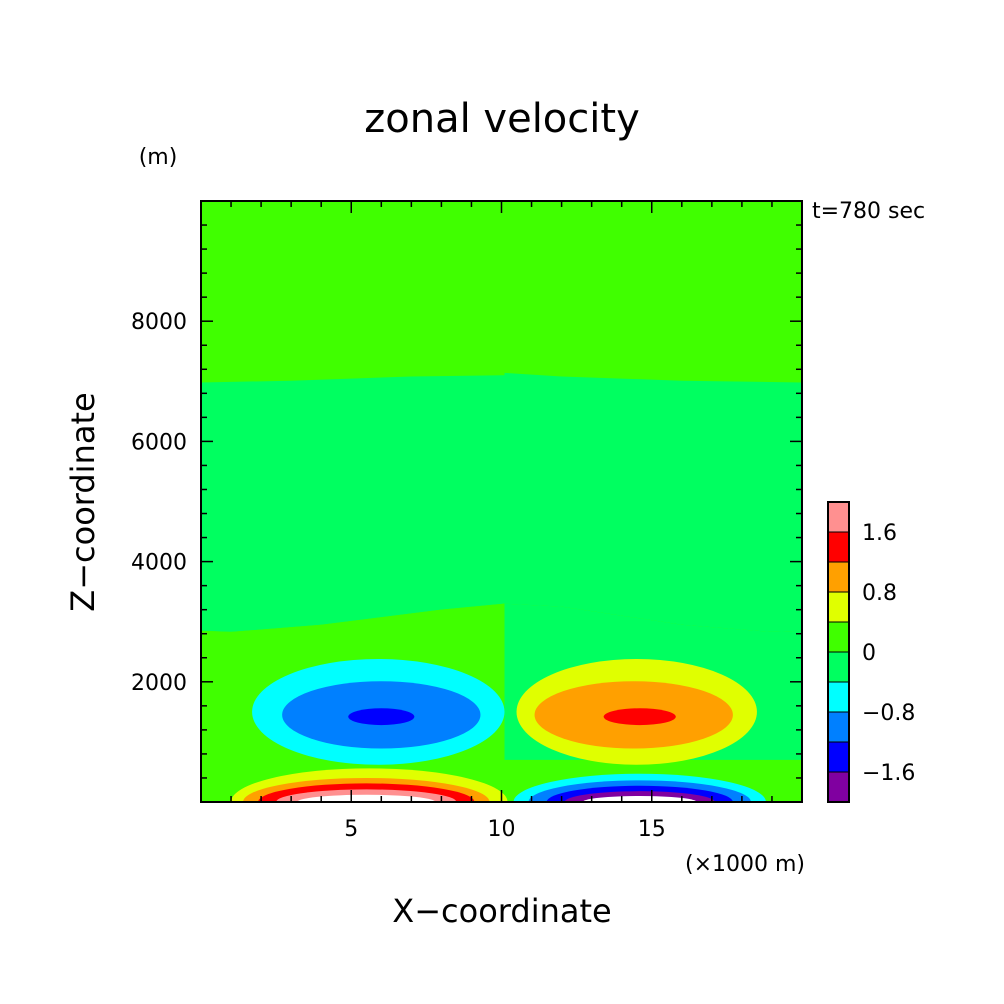 This screenshot has width=1004, height=1004. Describe the element at coordinates (639, 798) in the screenshot. I see `contour-right-surface-core` at that location.